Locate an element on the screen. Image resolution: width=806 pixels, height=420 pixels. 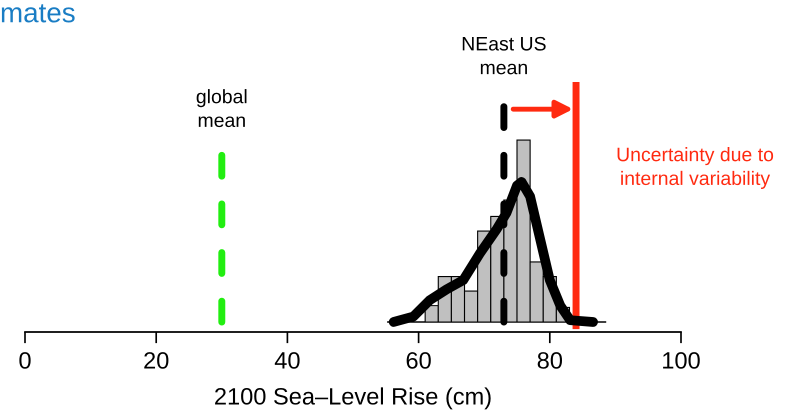
x-tick-label: 40 is located at coordinates (287, 360).